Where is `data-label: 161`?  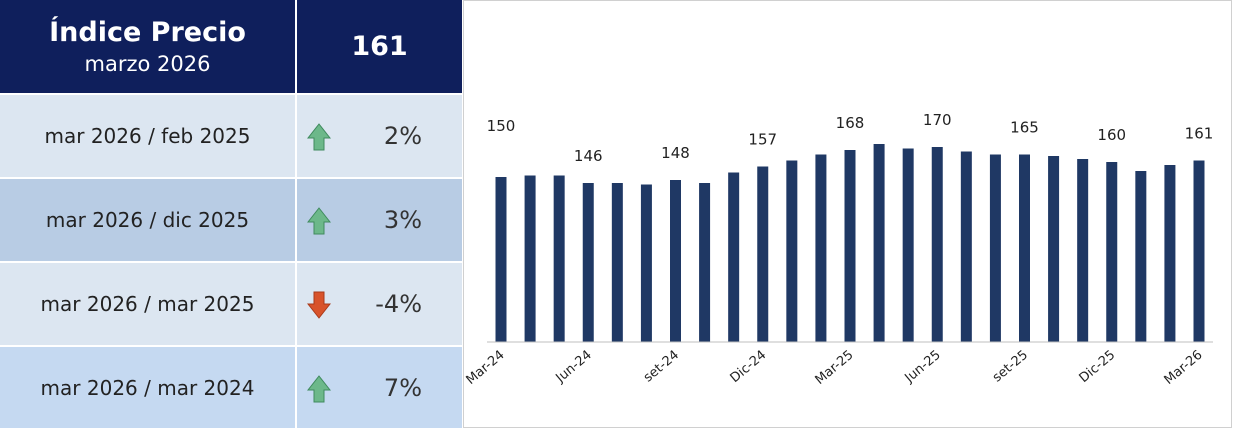 data-label: 161 is located at coordinates (1199, 134).